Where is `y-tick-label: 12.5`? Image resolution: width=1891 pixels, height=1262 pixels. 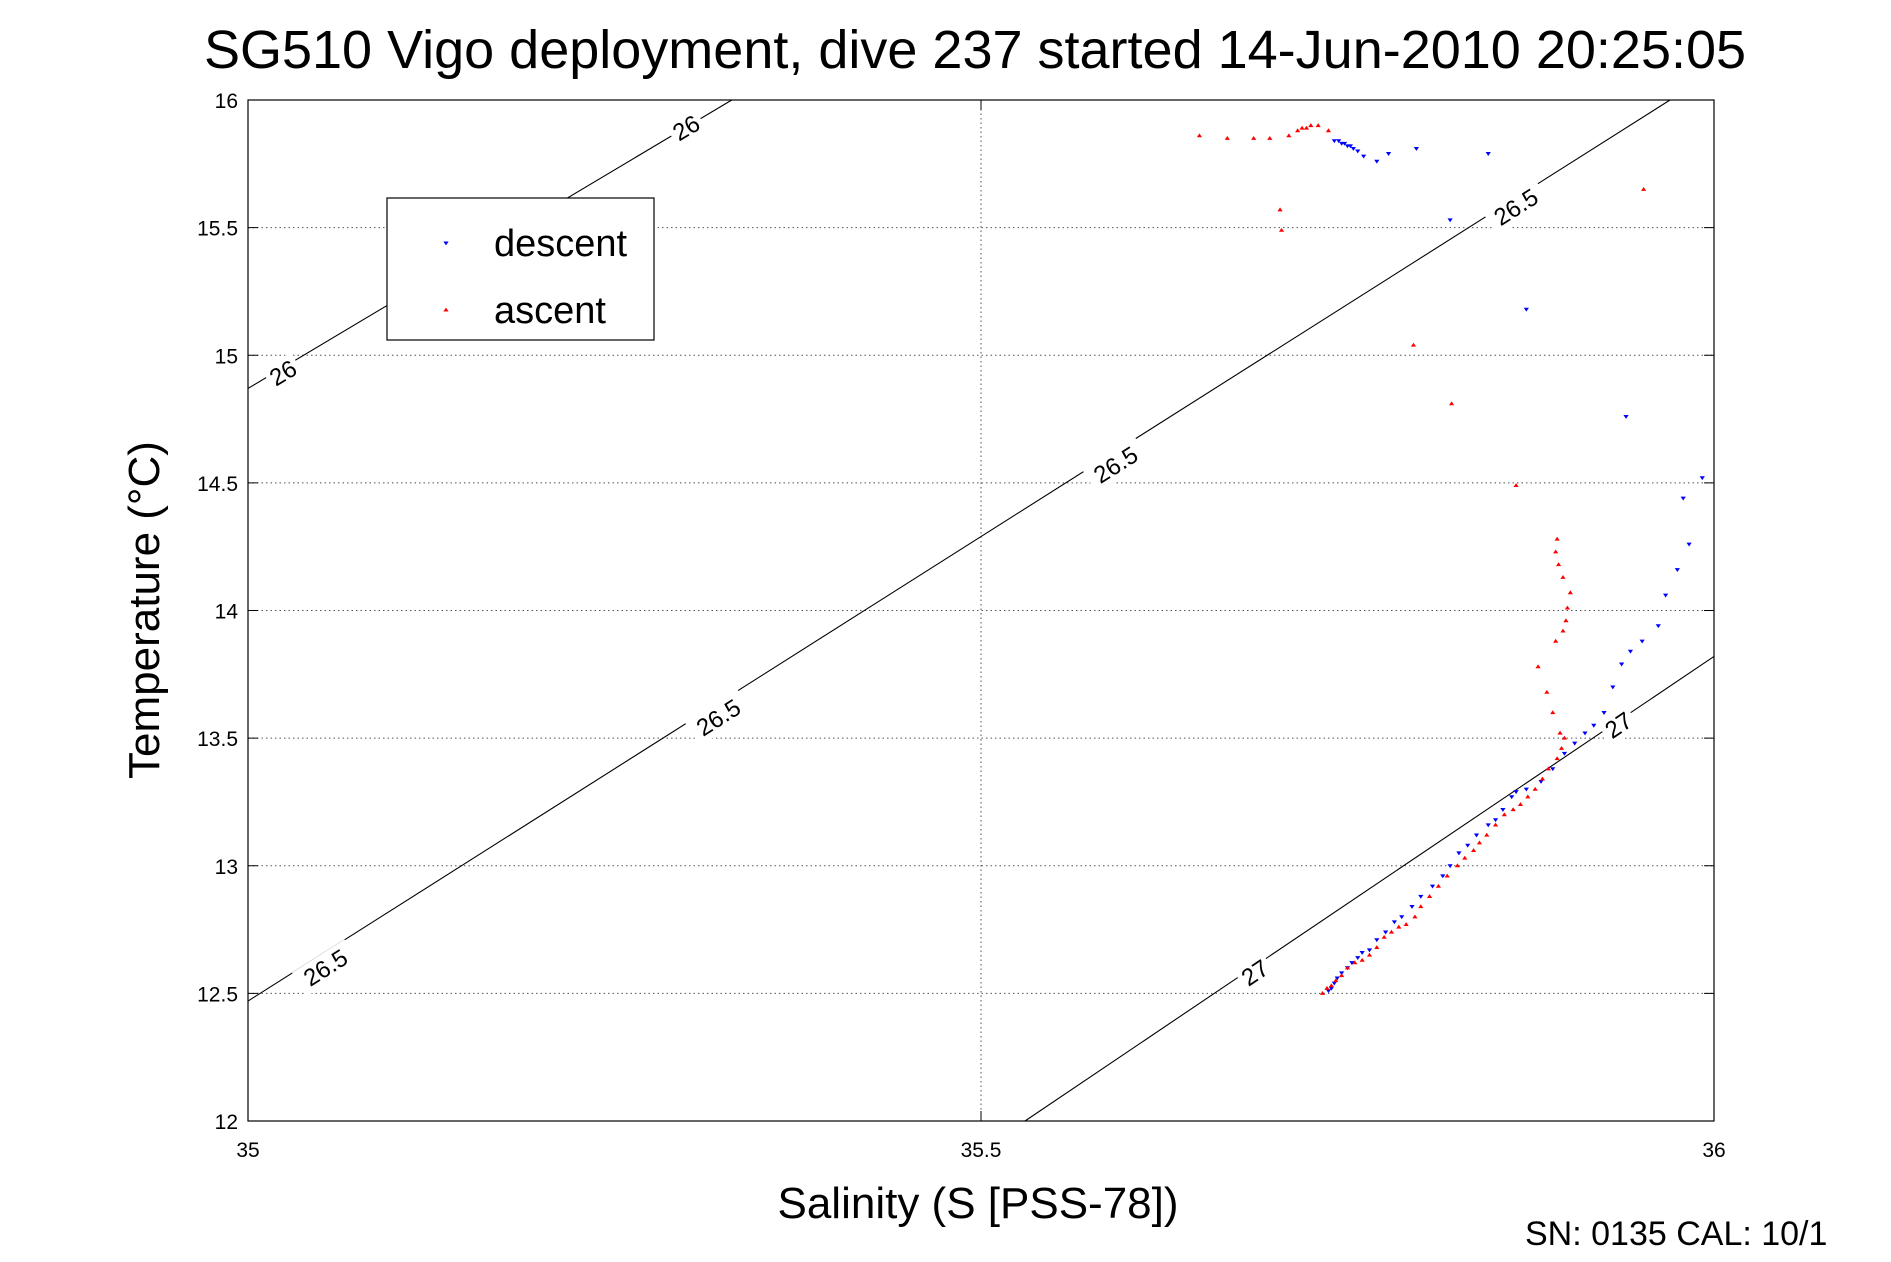
y-tick-label: 12.5 is located at coordinates (217, 994).